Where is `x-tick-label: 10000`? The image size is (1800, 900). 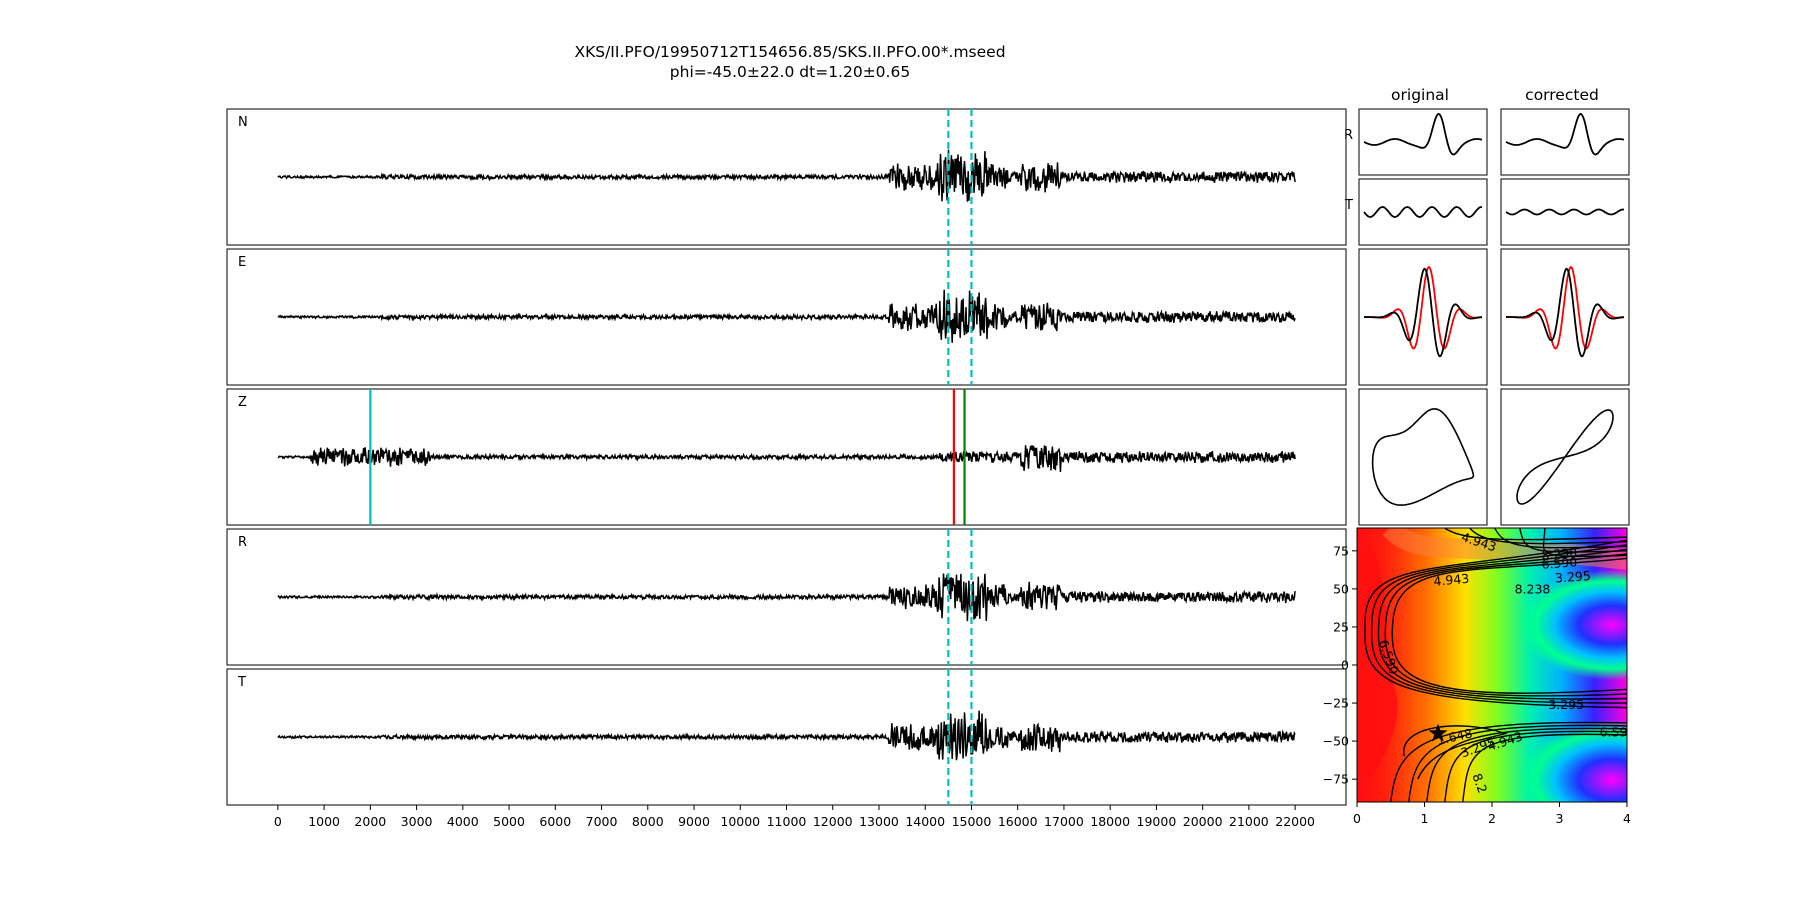
x-tick-label: 10000 is located at coordinates (740, 821).